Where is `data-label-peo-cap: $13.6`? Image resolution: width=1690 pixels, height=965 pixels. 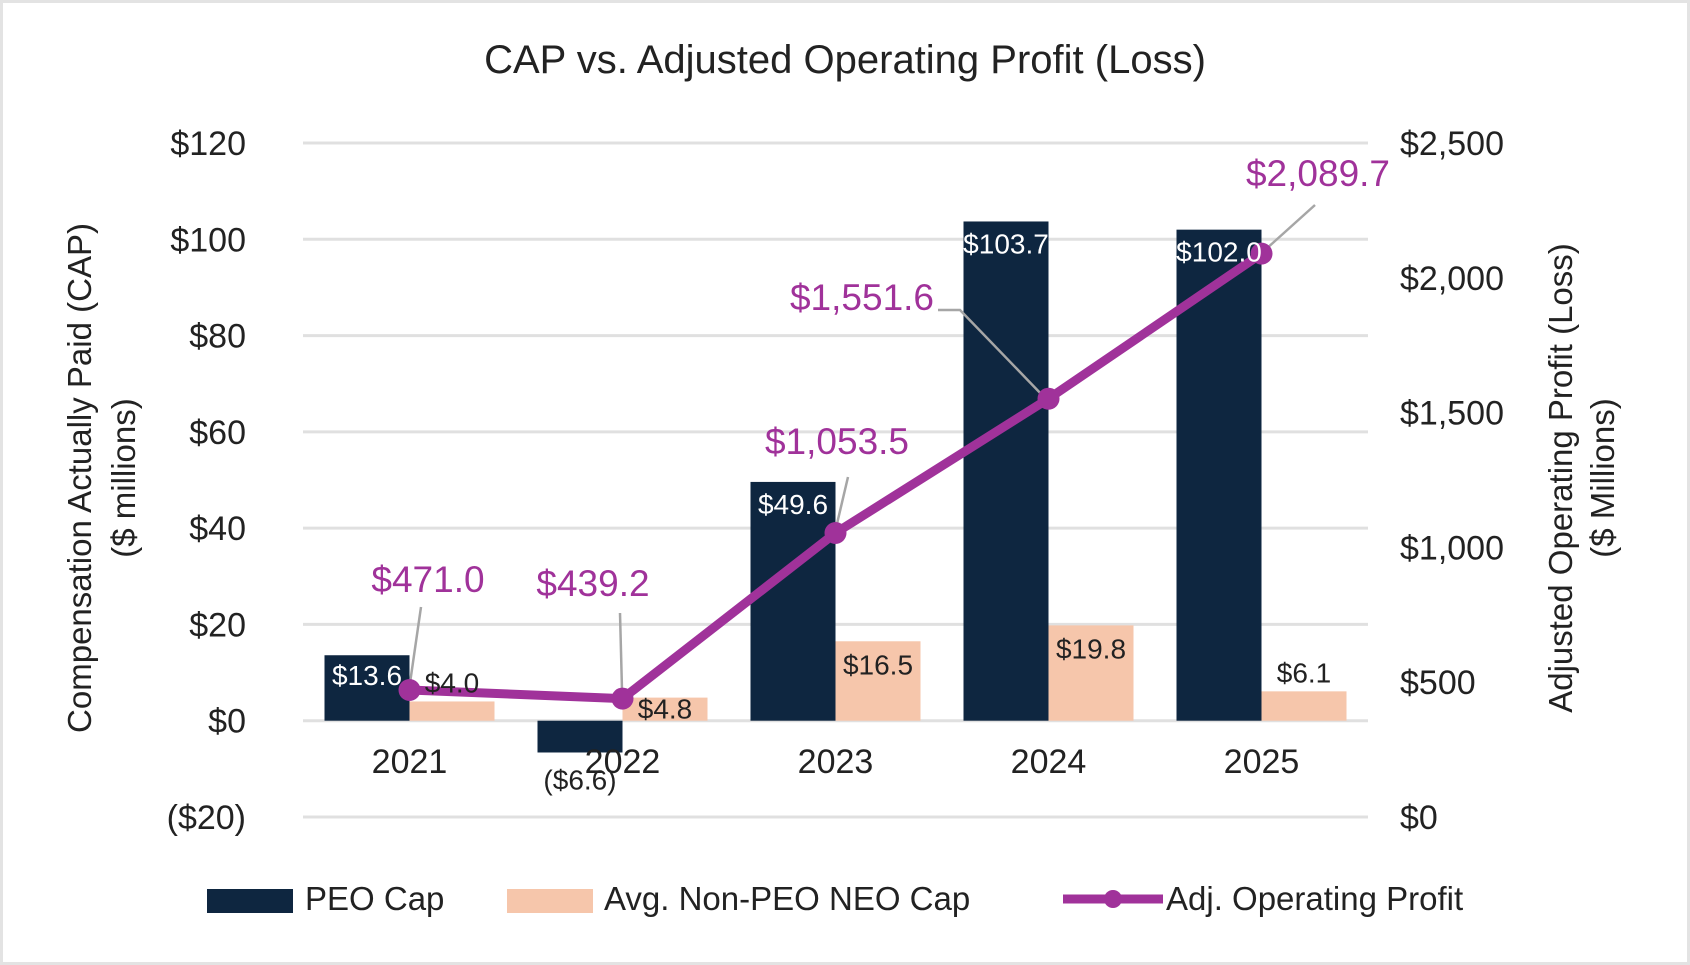
data-label-peo-cap: $13.6 is located at coordinates (367, 675).